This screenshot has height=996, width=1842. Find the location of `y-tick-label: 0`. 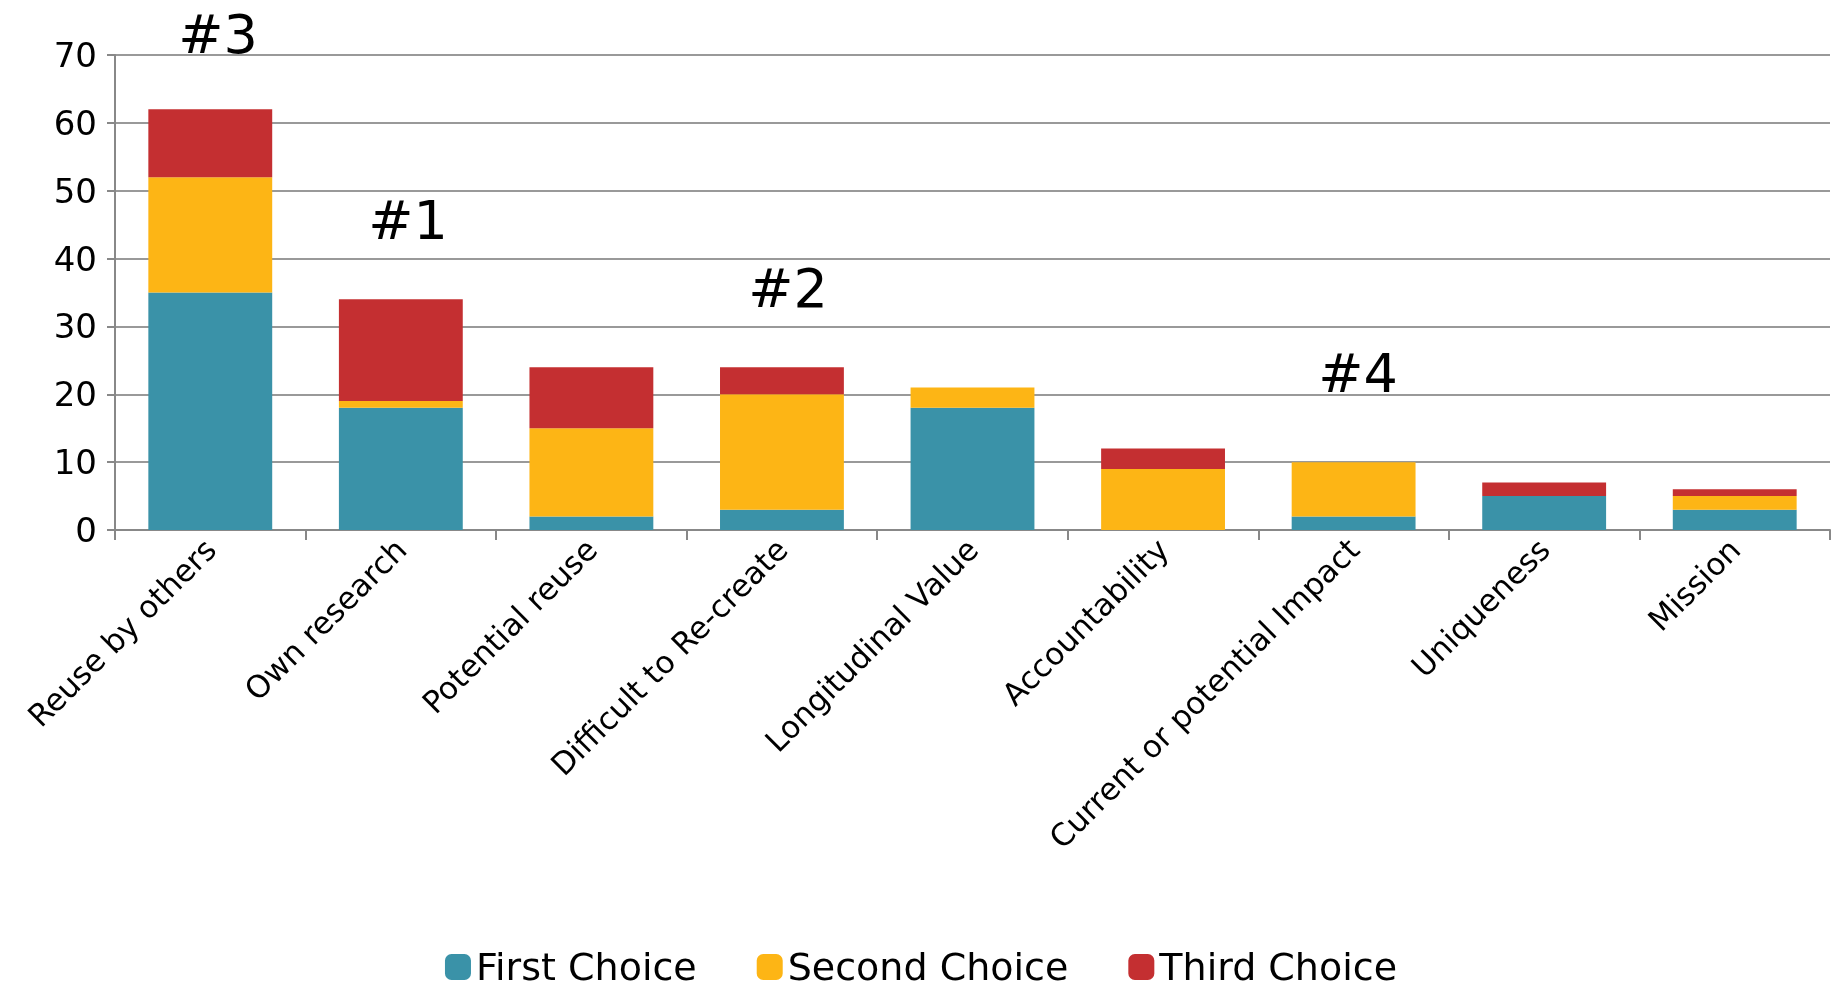

y-tick-label: 0 is located at coordinates (86, 530).